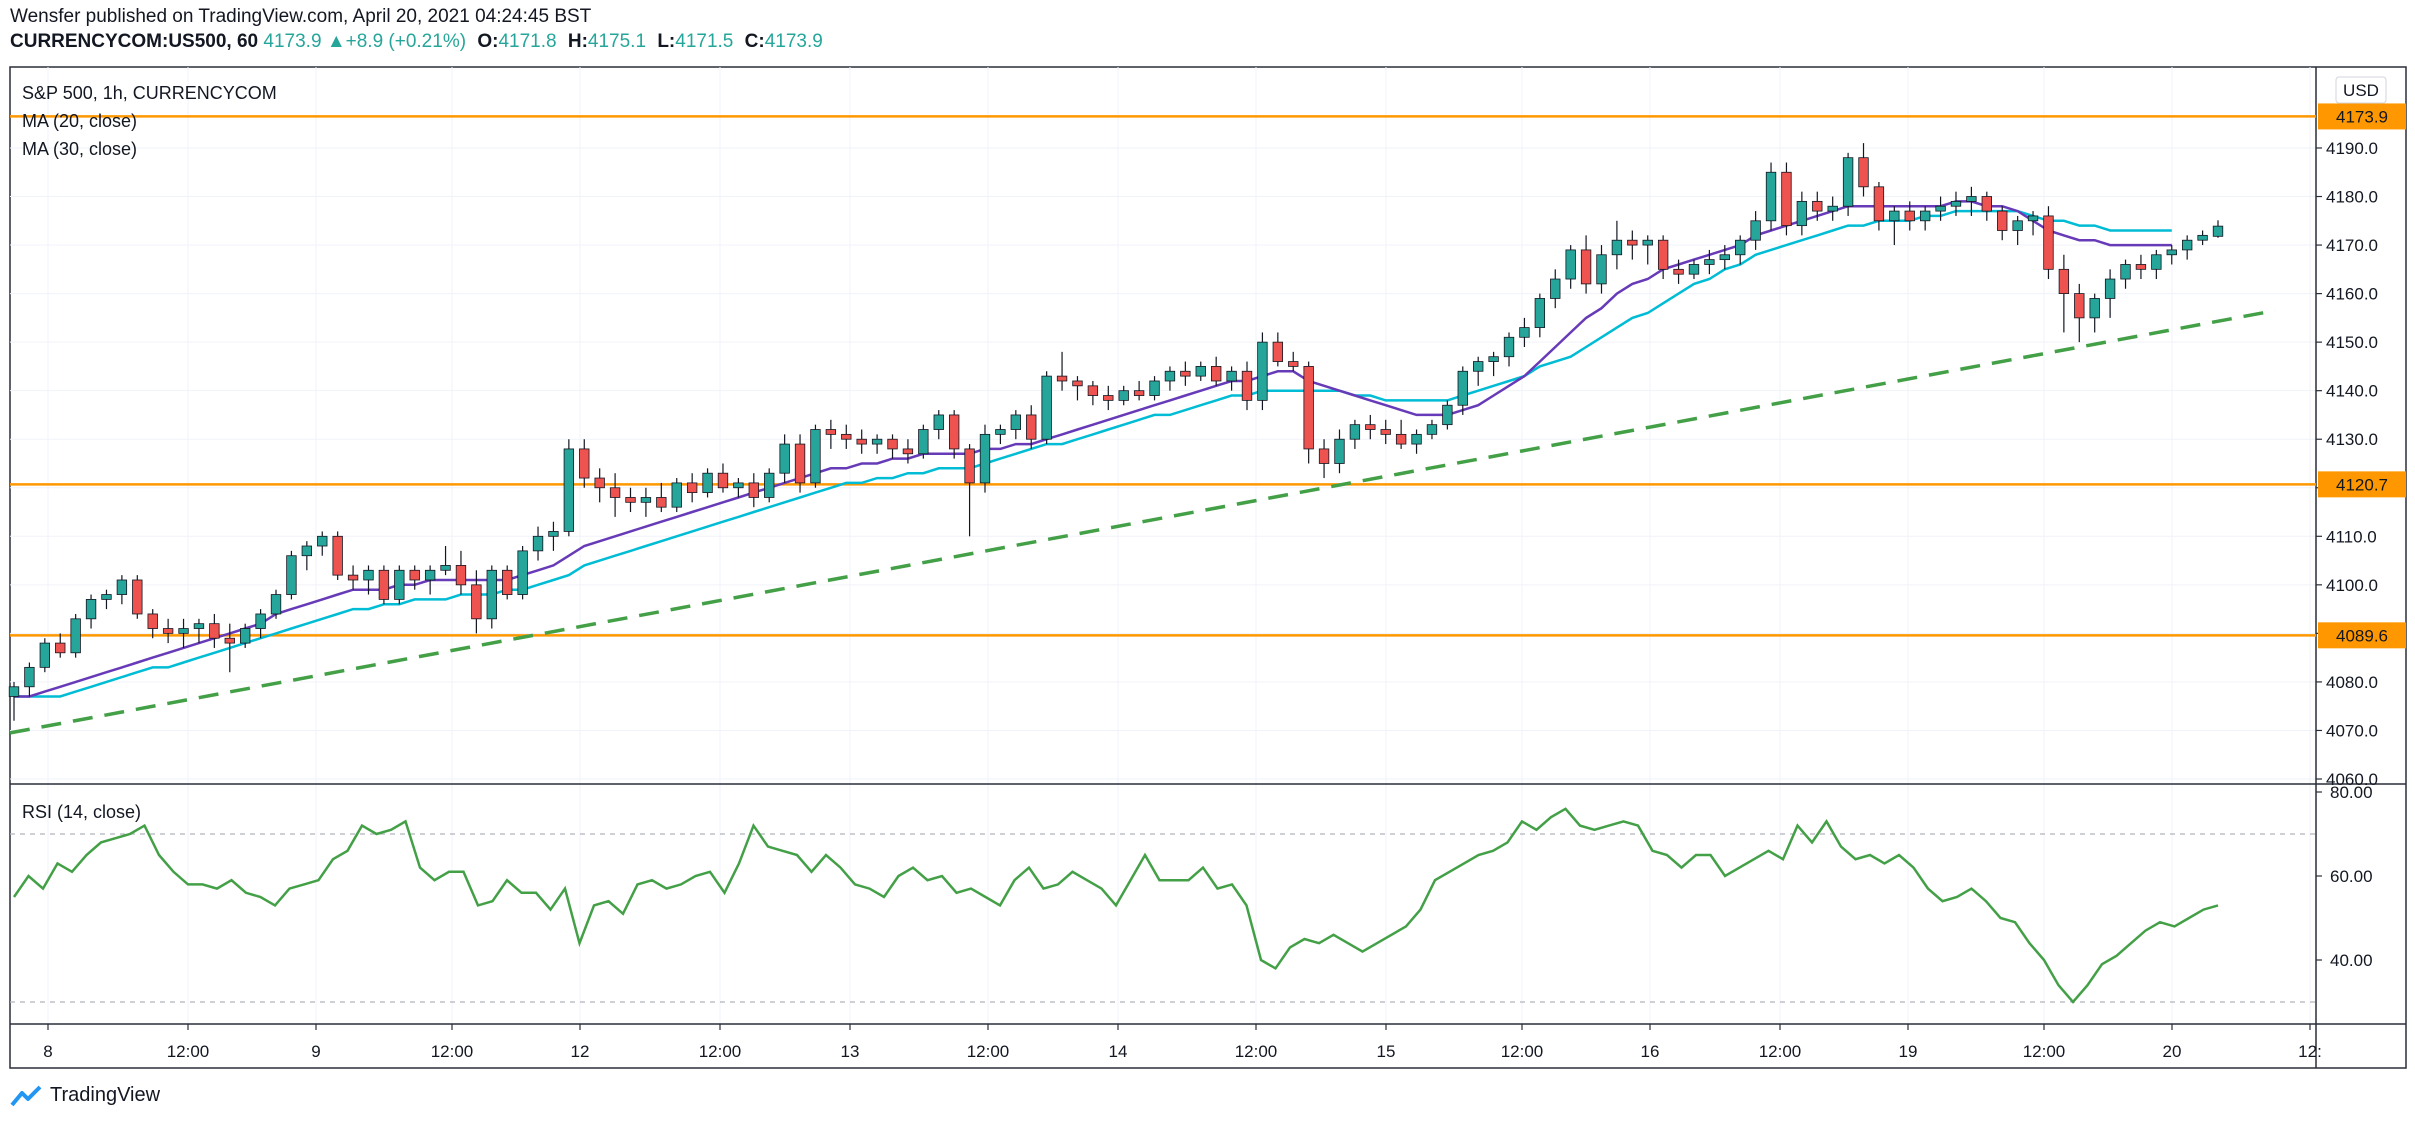 Image resolution: width=2415 pixels, height=1128 pixels. What do you see at coordinates (85, 1095) in the screenshot?
I see `tradingview-logo: TradingView` at bounding box center [85, 1095].